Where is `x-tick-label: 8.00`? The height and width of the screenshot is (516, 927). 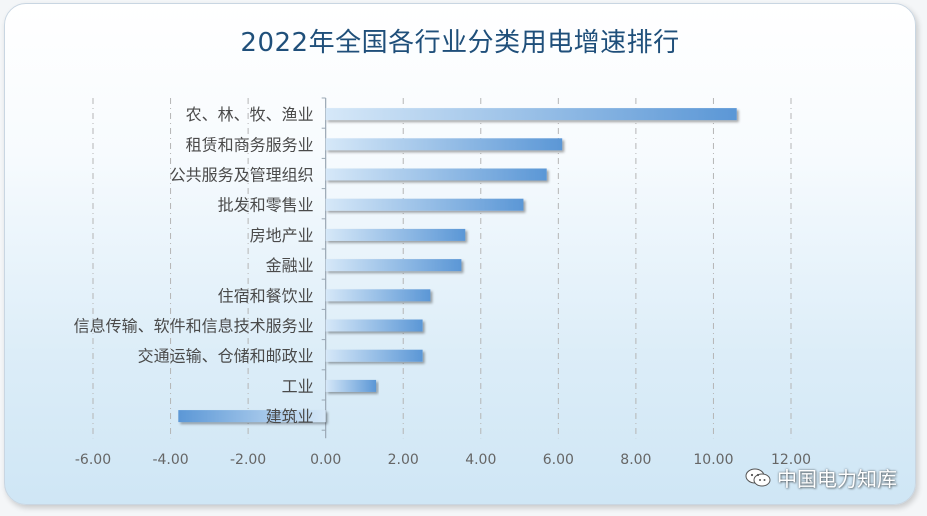
x-tick-label: 8.00 is located at coordinates (635, 460).